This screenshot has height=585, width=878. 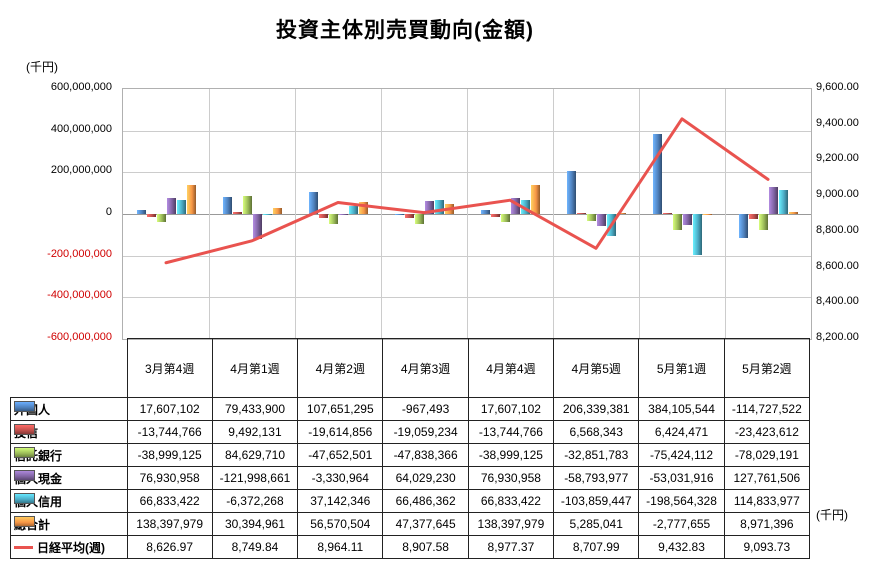 What do you see at coordinates (23, 547) in the screenshot?
I see `legend-line-icon` at bounding box center [23, 547].